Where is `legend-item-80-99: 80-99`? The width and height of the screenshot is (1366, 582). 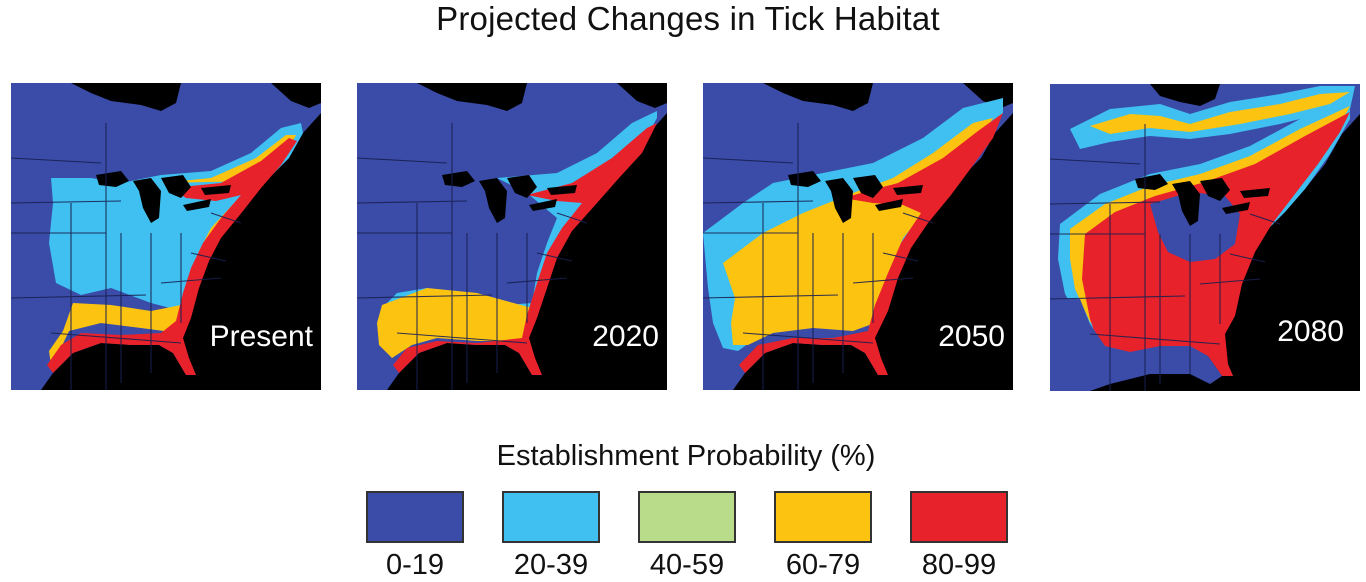 legend-item-80-99: 80-99 is located at coordinates (959, 536).